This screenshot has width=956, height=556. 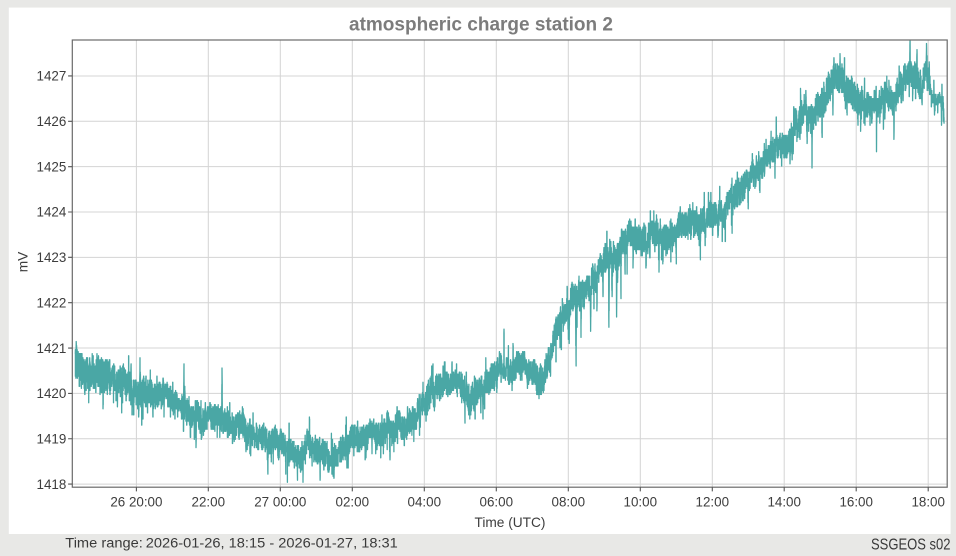 I want to click on svg-text: SSGEOS s02, so click(x=911, y=544).